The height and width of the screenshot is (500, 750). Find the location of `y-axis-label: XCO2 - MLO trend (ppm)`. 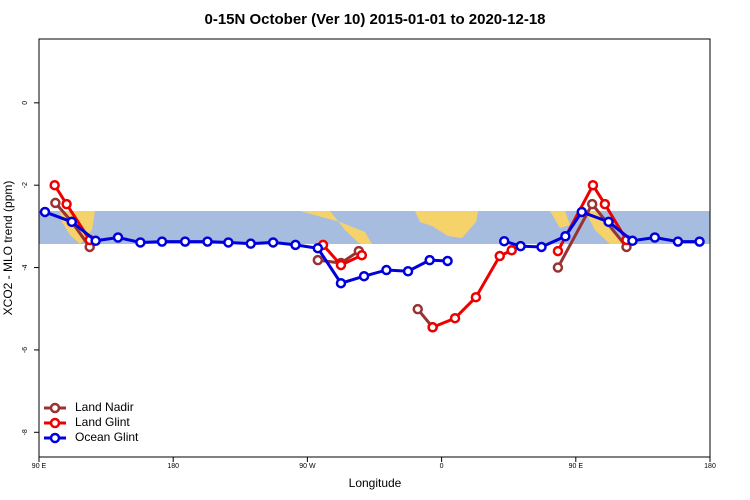

y-axis-label: XCO2 - MLO trend (ppm) is located at coordinates (8, 248).